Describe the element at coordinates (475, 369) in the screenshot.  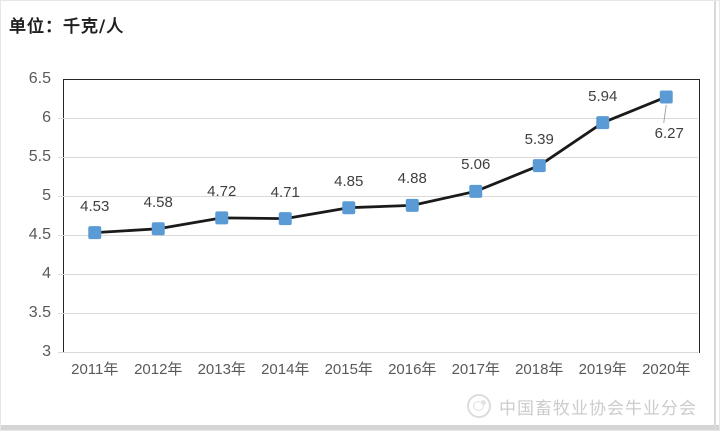
I see `x-tick-label: 2017年` at that location.